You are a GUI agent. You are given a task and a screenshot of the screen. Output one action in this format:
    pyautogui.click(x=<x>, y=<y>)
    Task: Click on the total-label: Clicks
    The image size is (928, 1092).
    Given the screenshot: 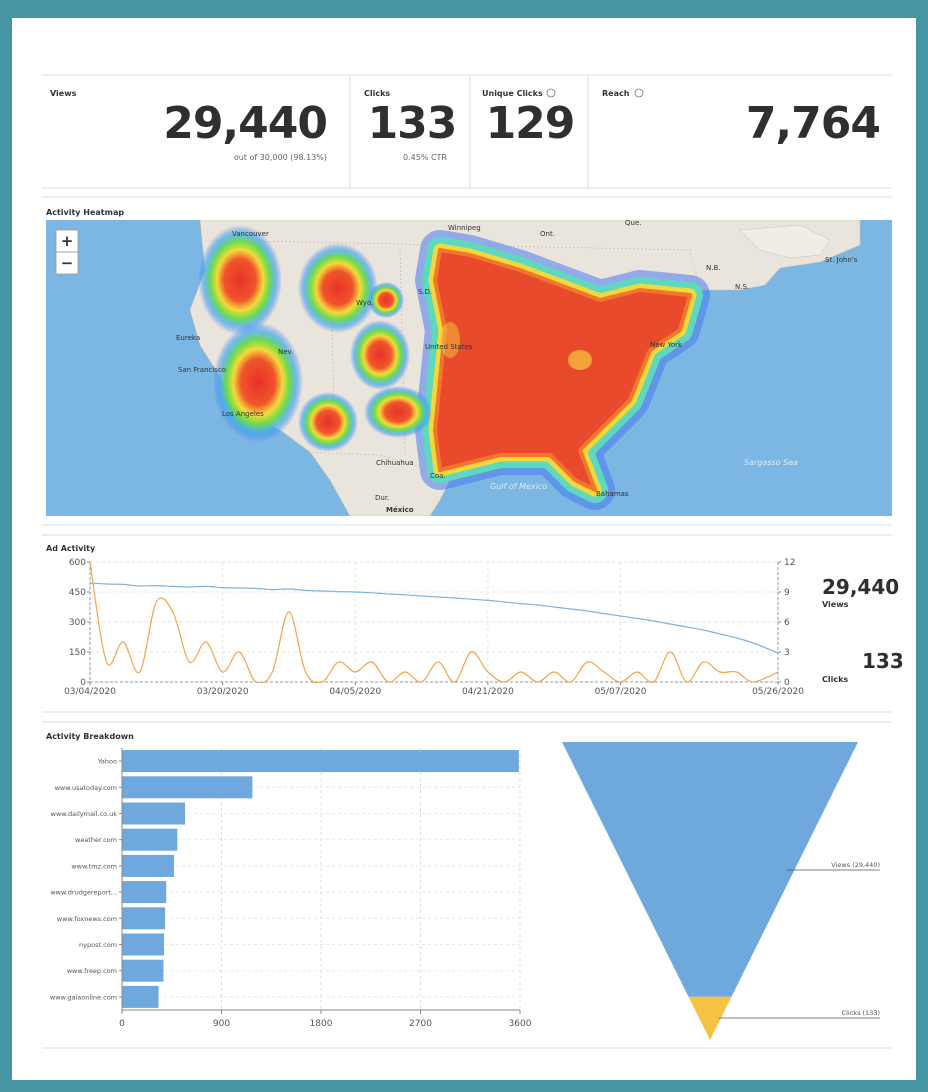 What is the action you would take?
    pyautogui.click(x=835, y=679)
    